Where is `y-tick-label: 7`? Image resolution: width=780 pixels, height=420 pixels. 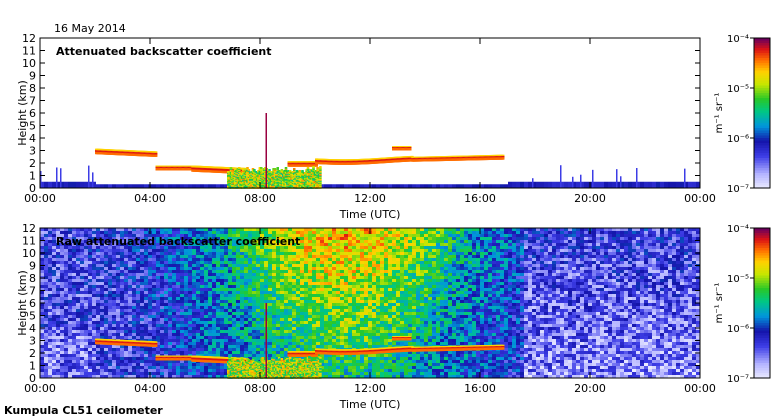
y-tick-label: 7 is located at coordinates (32, 101).